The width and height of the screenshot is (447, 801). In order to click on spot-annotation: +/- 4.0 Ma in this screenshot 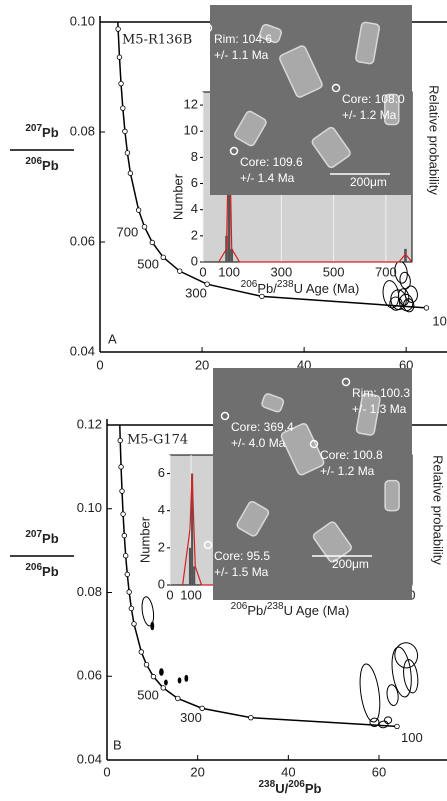, I will do `click(258, 443)`.